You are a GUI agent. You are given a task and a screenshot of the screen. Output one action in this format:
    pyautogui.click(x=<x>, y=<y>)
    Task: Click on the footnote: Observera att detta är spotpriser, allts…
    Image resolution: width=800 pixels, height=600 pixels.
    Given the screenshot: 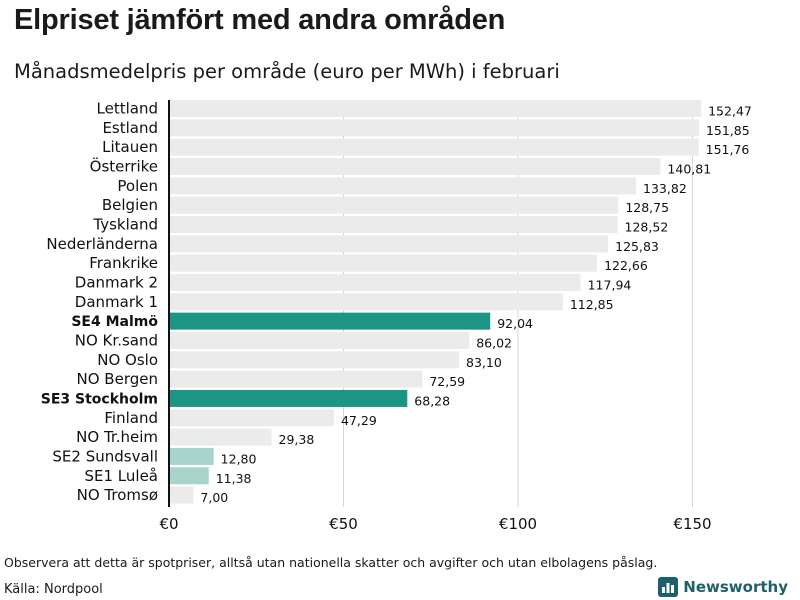 What is the action you would take?
    pyautogui.click(x=331, y=562)
    